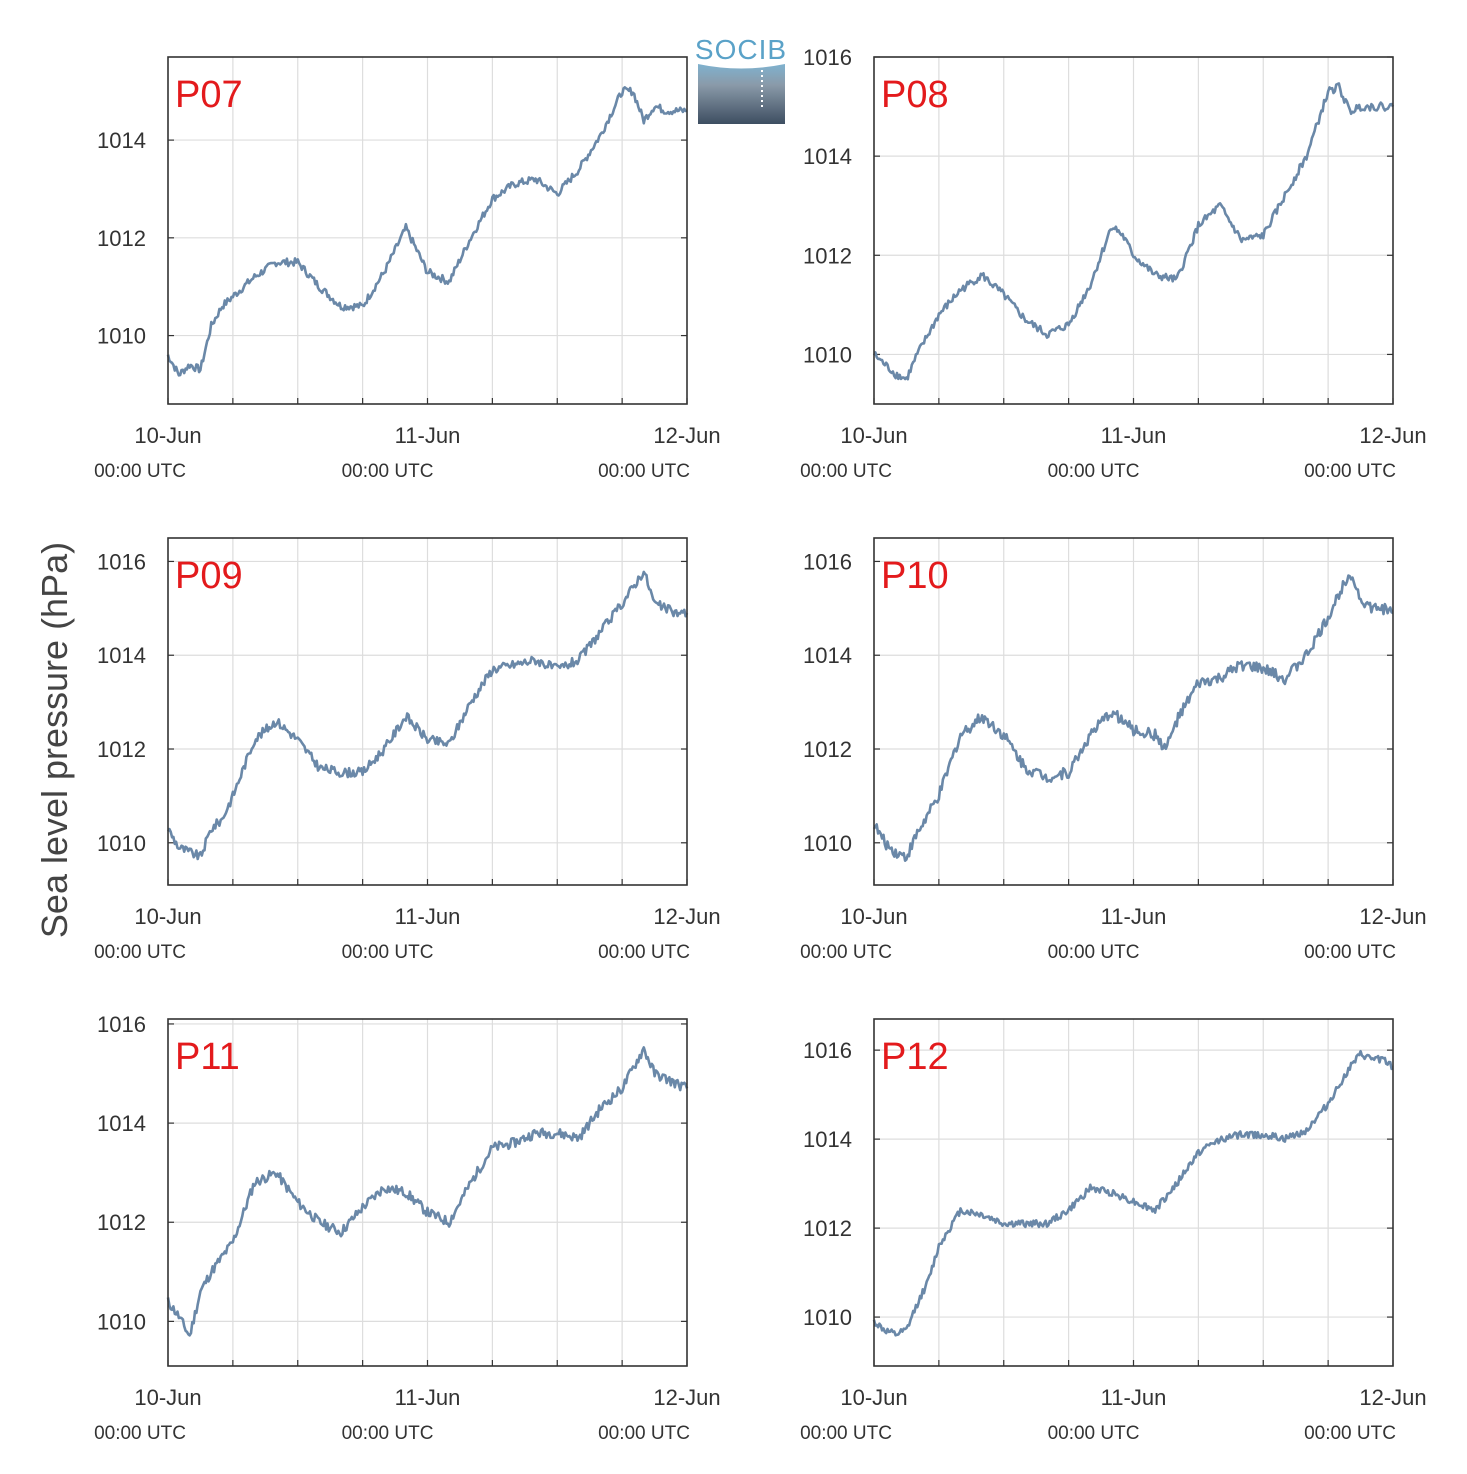  What do you see at coordinates (207, 1057) in the screenshot?
I see `panel-label: P11` at bounding box center [207, 1057].